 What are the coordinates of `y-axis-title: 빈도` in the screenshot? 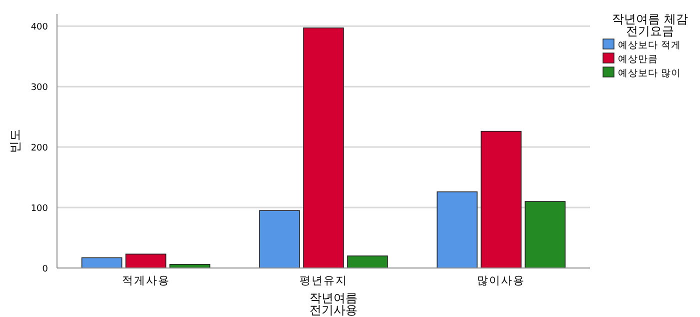 It's located at (15, 141).